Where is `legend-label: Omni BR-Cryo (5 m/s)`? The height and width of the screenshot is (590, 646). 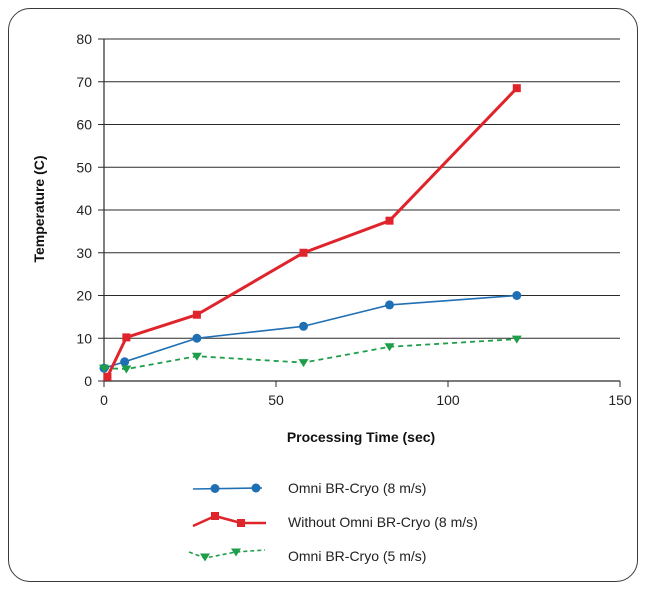 legend-label: Omni BR-Cryo (5 m/s) is located at coordinates (357, 556).